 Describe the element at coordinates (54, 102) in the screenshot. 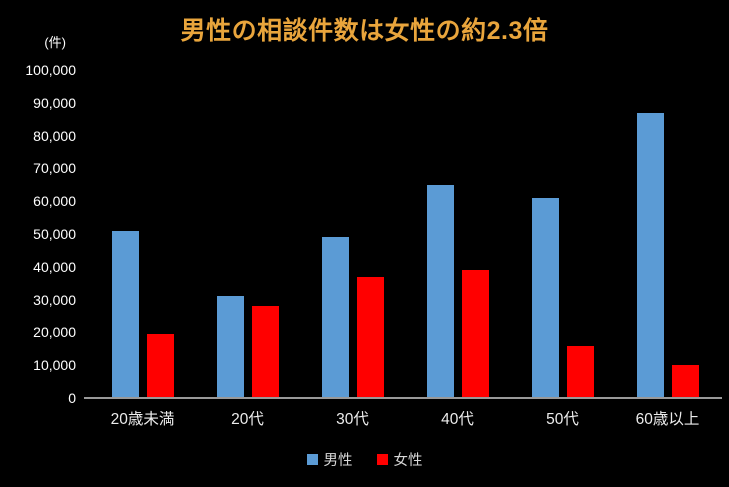

I see `y-tick-label: 90,000` at that location.